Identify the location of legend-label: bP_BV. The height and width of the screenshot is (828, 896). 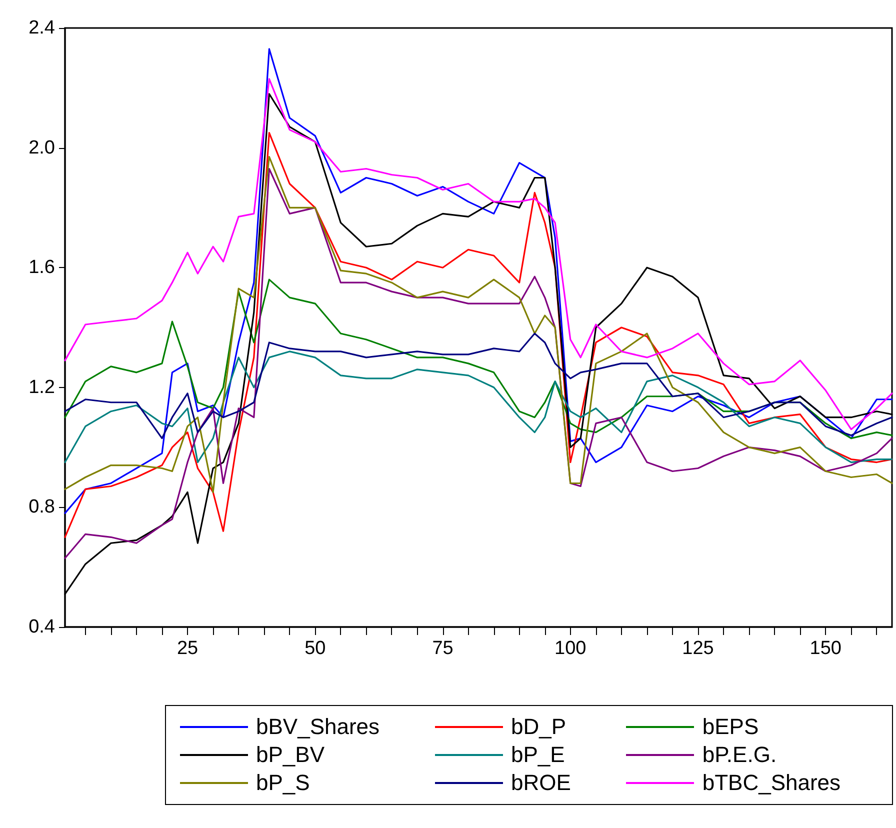
(290, 755).